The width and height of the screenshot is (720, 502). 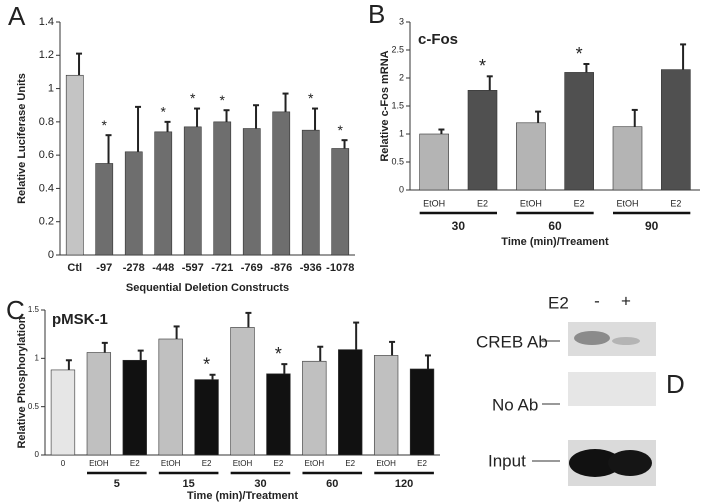 I want to click on y-tick-label: 0.6, so click(x=46, y=155).